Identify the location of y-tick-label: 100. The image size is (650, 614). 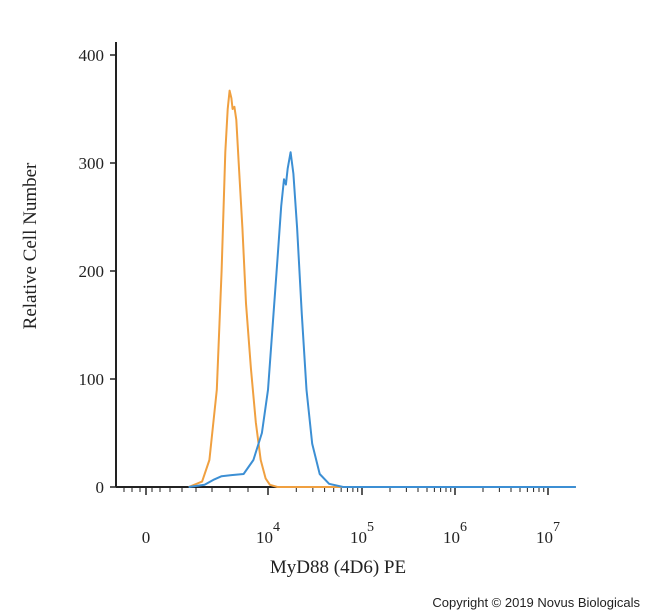
(92, 379).